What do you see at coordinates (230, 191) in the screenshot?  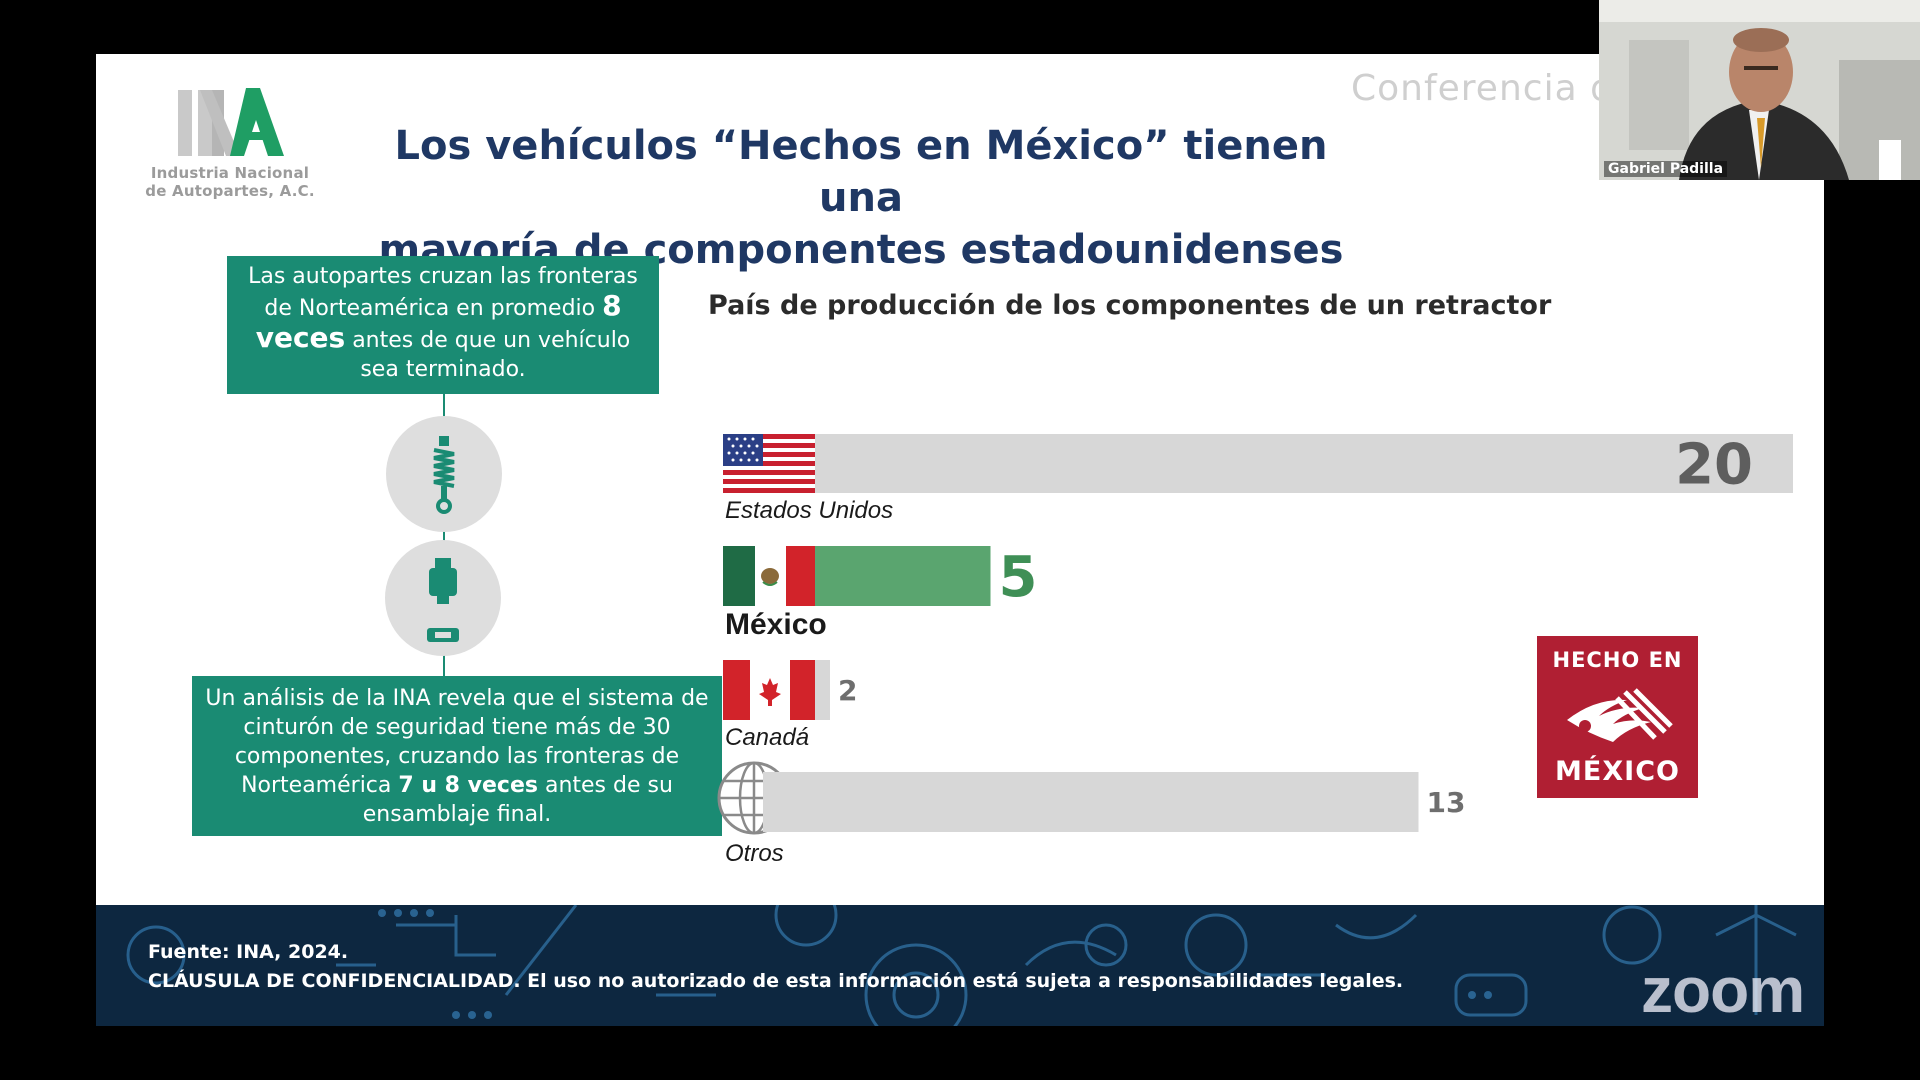 I see `ina-logo-line2: de Autopartes, A.C.` at bounding box center [230, 191].